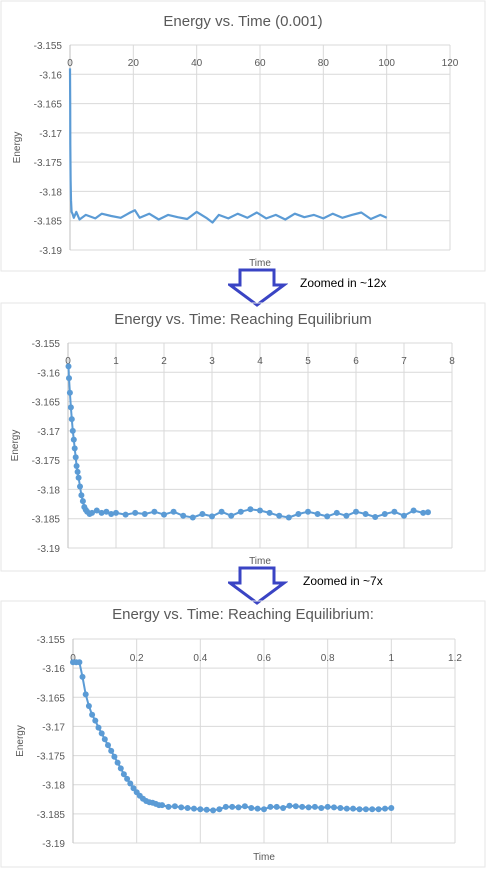  What do you see at coordinates (200, 658) in the screenshot?
I see `x-tick-label: 0.4` at bounding box center [200, 658].